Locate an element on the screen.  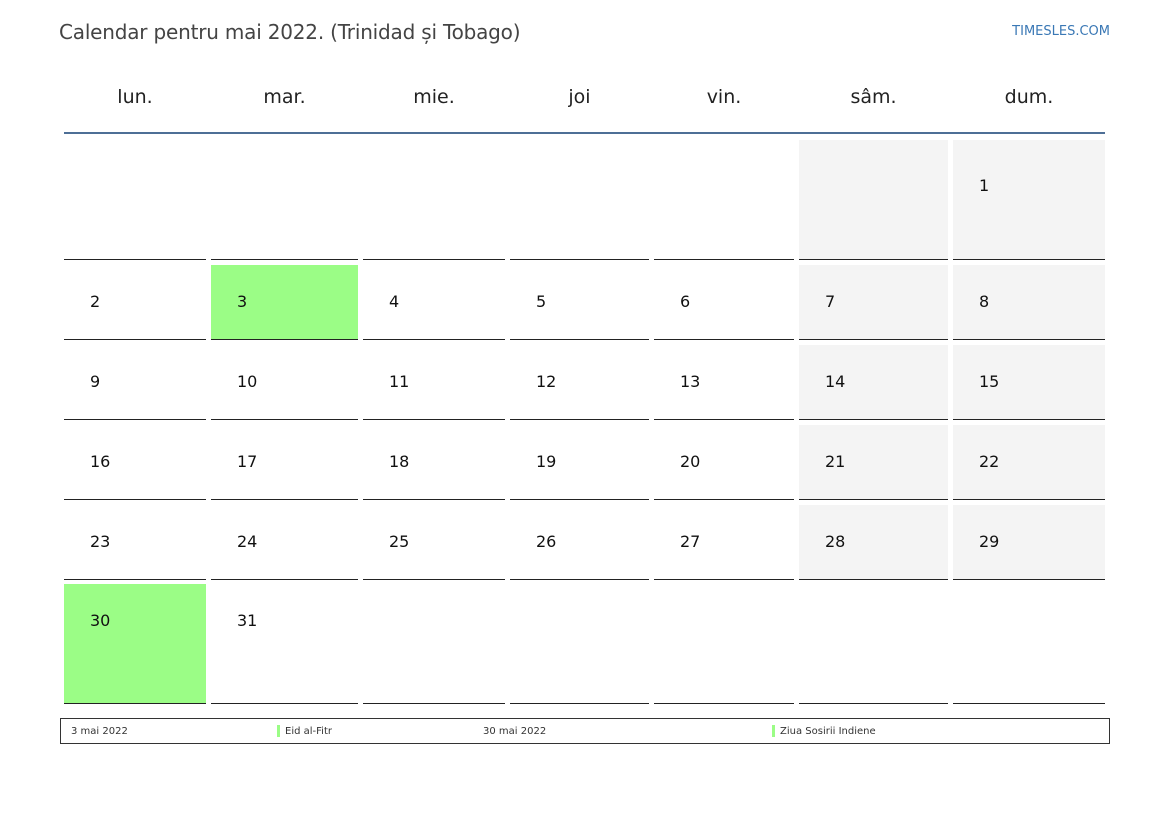
legend-holiday-2: Ziua Sosirii Indiene is located at coordinates (828, 731).